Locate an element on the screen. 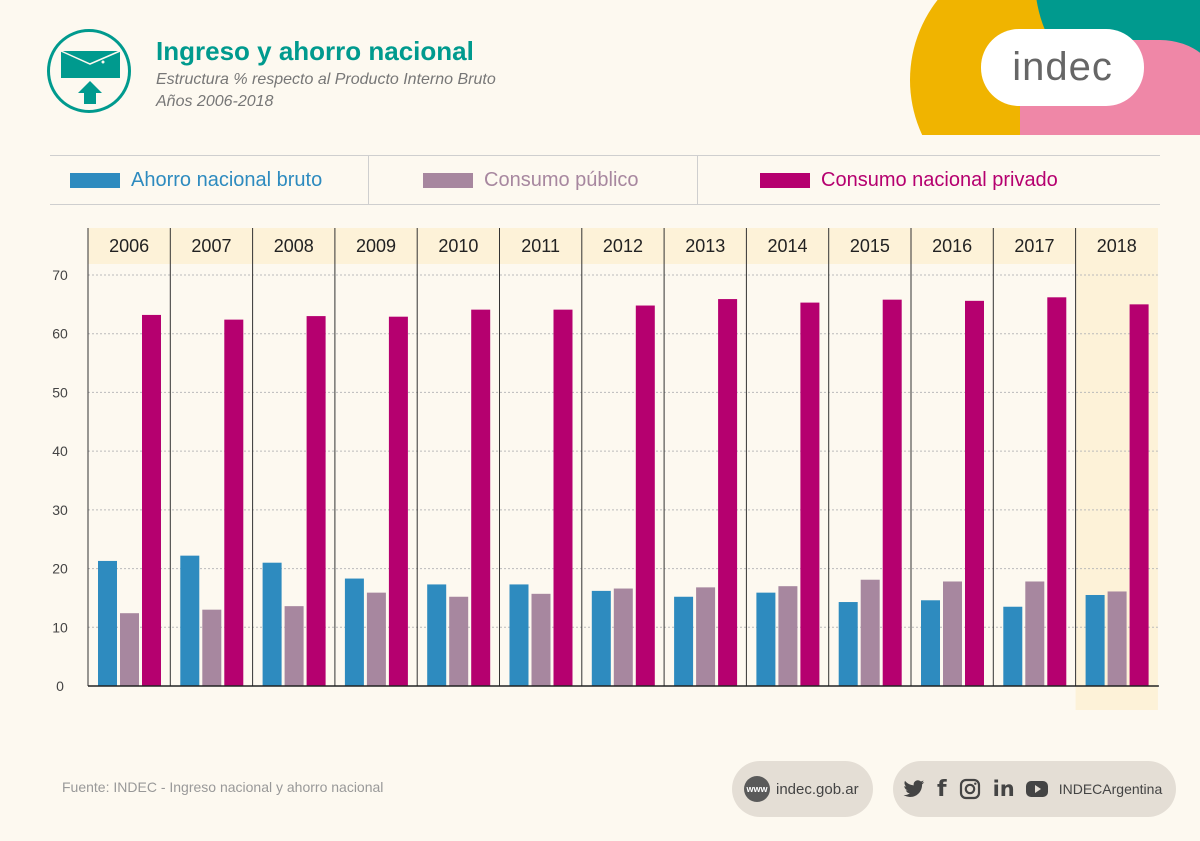  legend-item-consumo-publico: Consumo público is located at coordinates (531, 180).